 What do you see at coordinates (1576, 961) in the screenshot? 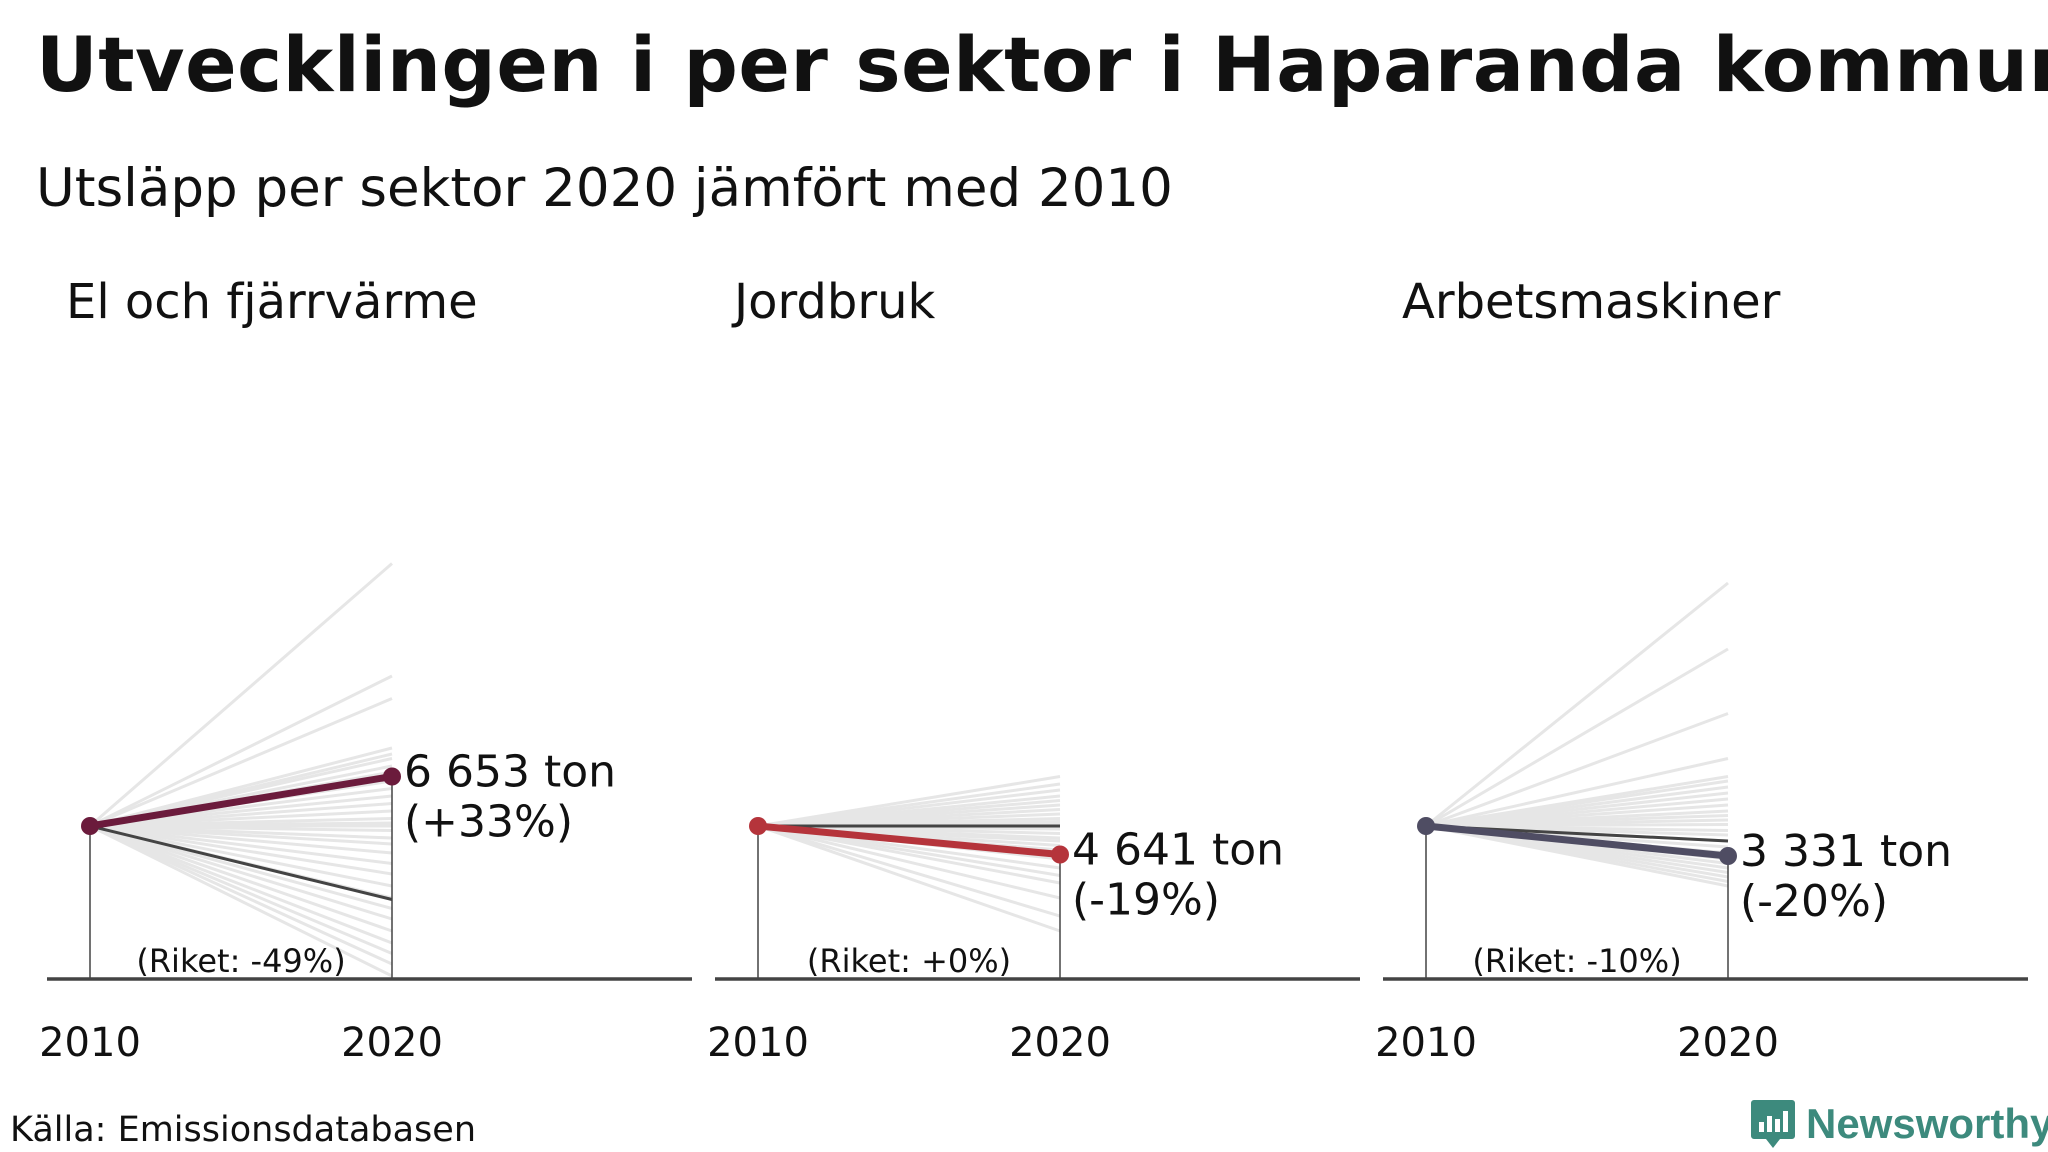
I see `national-label: (Riket: -10%)` at bounding box center [1576, 961].